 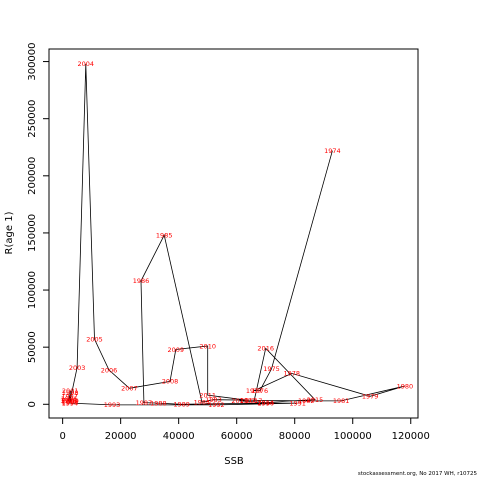 I want to click on x-tick-label: 40000, so click(x=179, y=436).